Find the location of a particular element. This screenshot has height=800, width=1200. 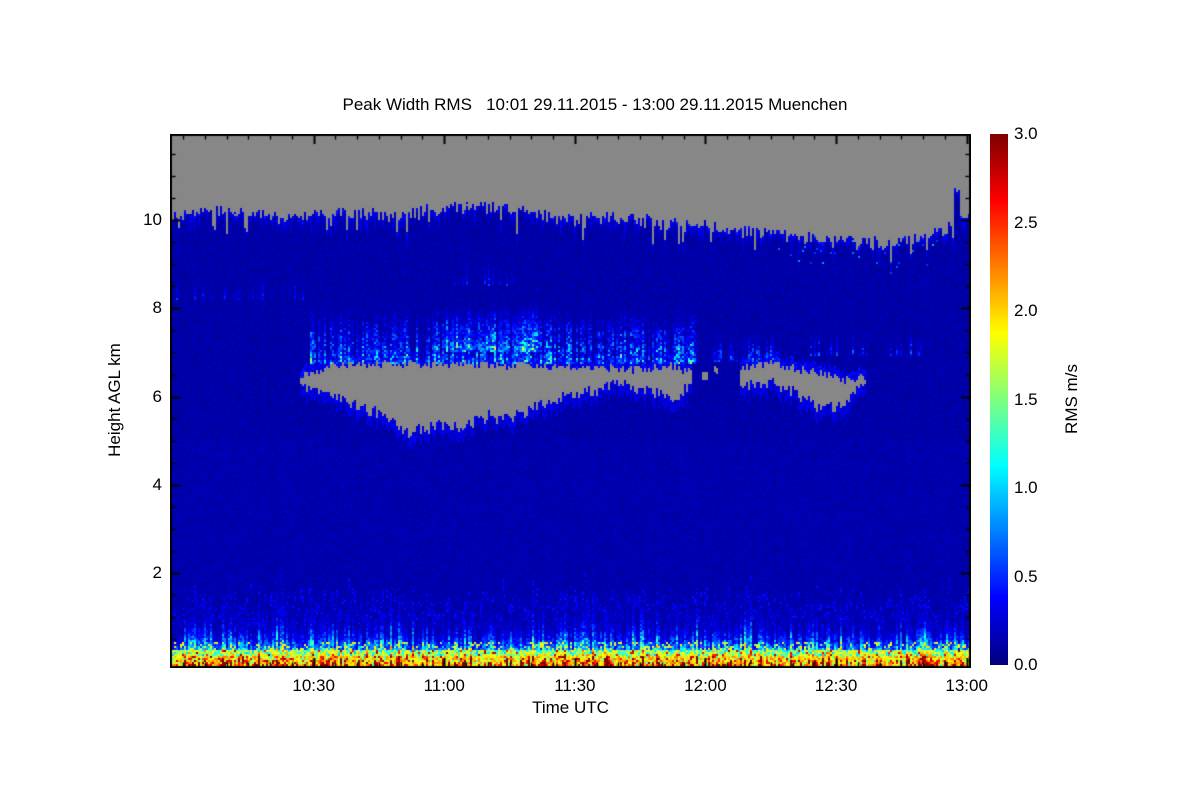

colorbar-tick-label: 2.5 is located at coordinates (1026, 222).